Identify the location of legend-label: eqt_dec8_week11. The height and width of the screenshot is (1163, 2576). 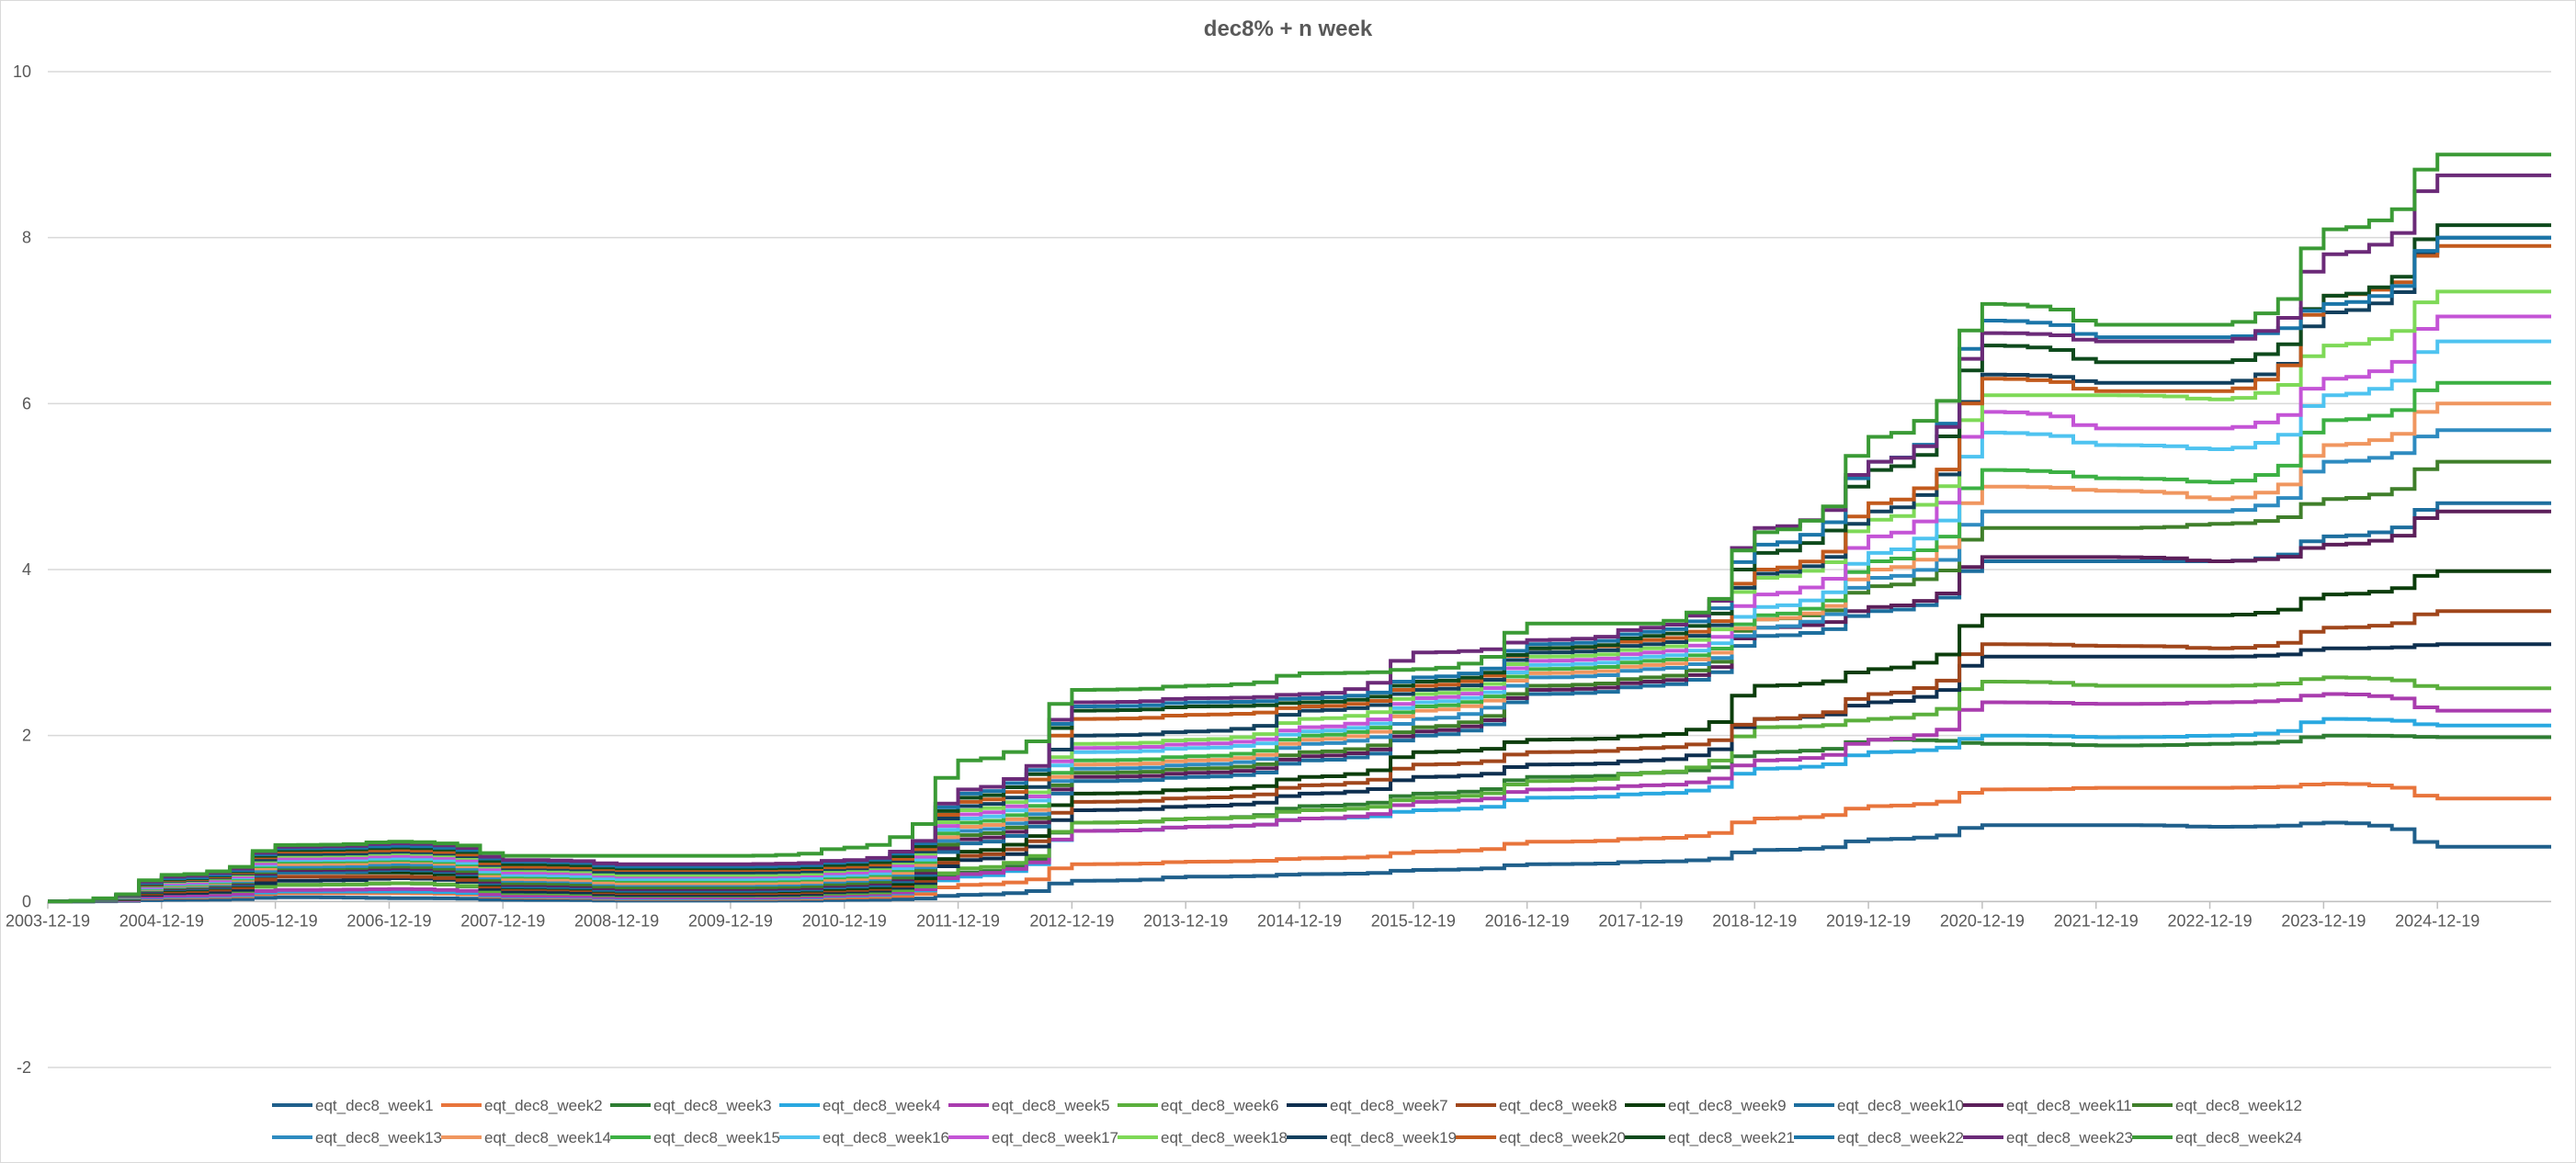
(2069, 1105).